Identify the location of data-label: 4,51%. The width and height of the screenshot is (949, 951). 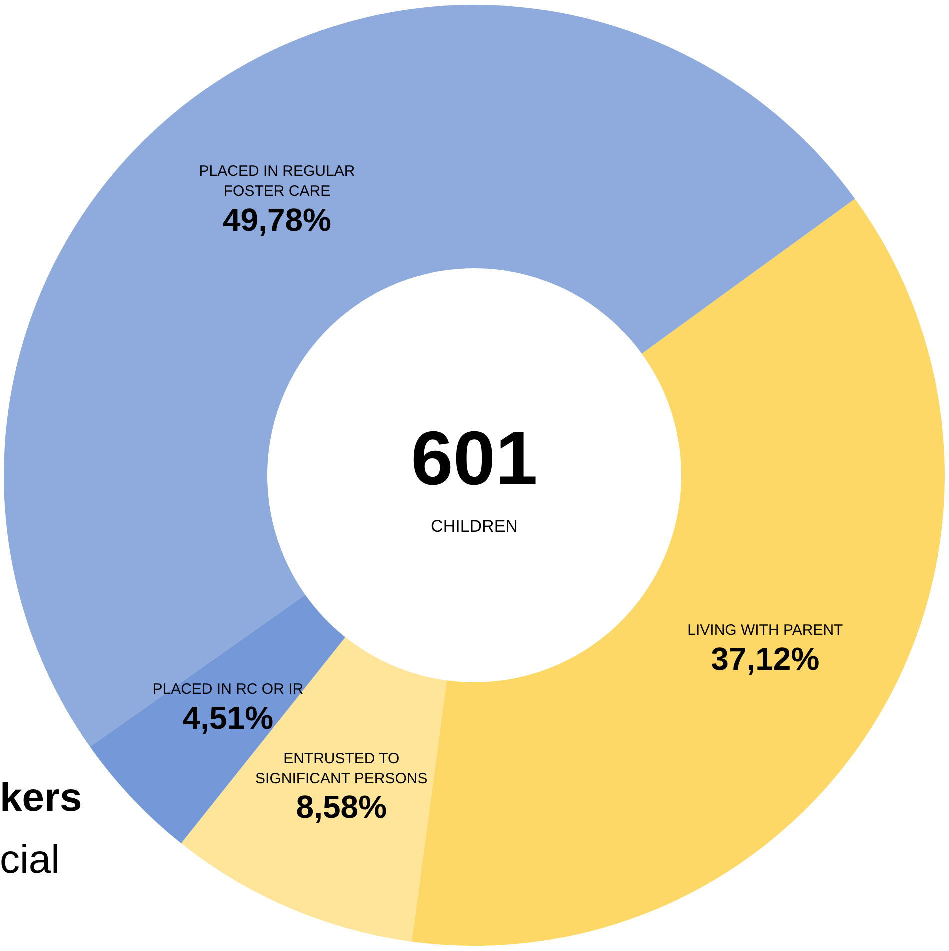
(228, 718).